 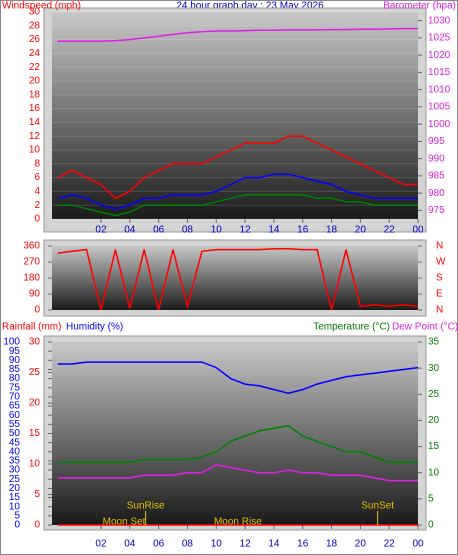 What do you see at coordinates (425, 327) in the screenshot?
I see `axis-label: Dew Point (°C)` at bounding box center [425, 327].